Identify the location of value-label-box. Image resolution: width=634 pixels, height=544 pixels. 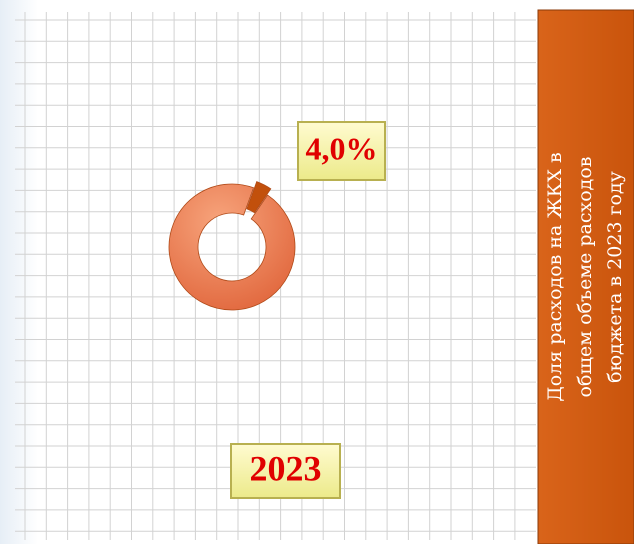
(341, 151).